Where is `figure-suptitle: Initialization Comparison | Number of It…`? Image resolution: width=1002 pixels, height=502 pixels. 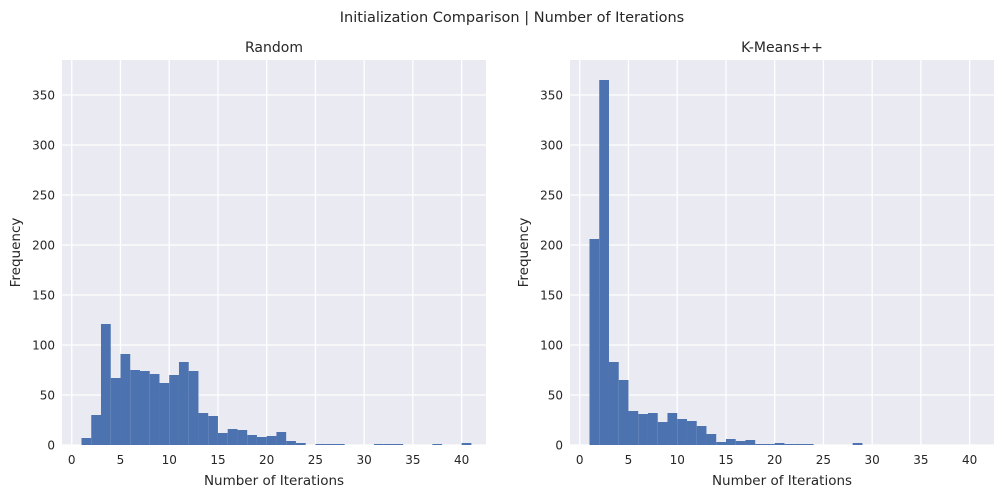 figure-suptitle: Initialization Comparison | Number of It… is located at coordinates (512, 18).